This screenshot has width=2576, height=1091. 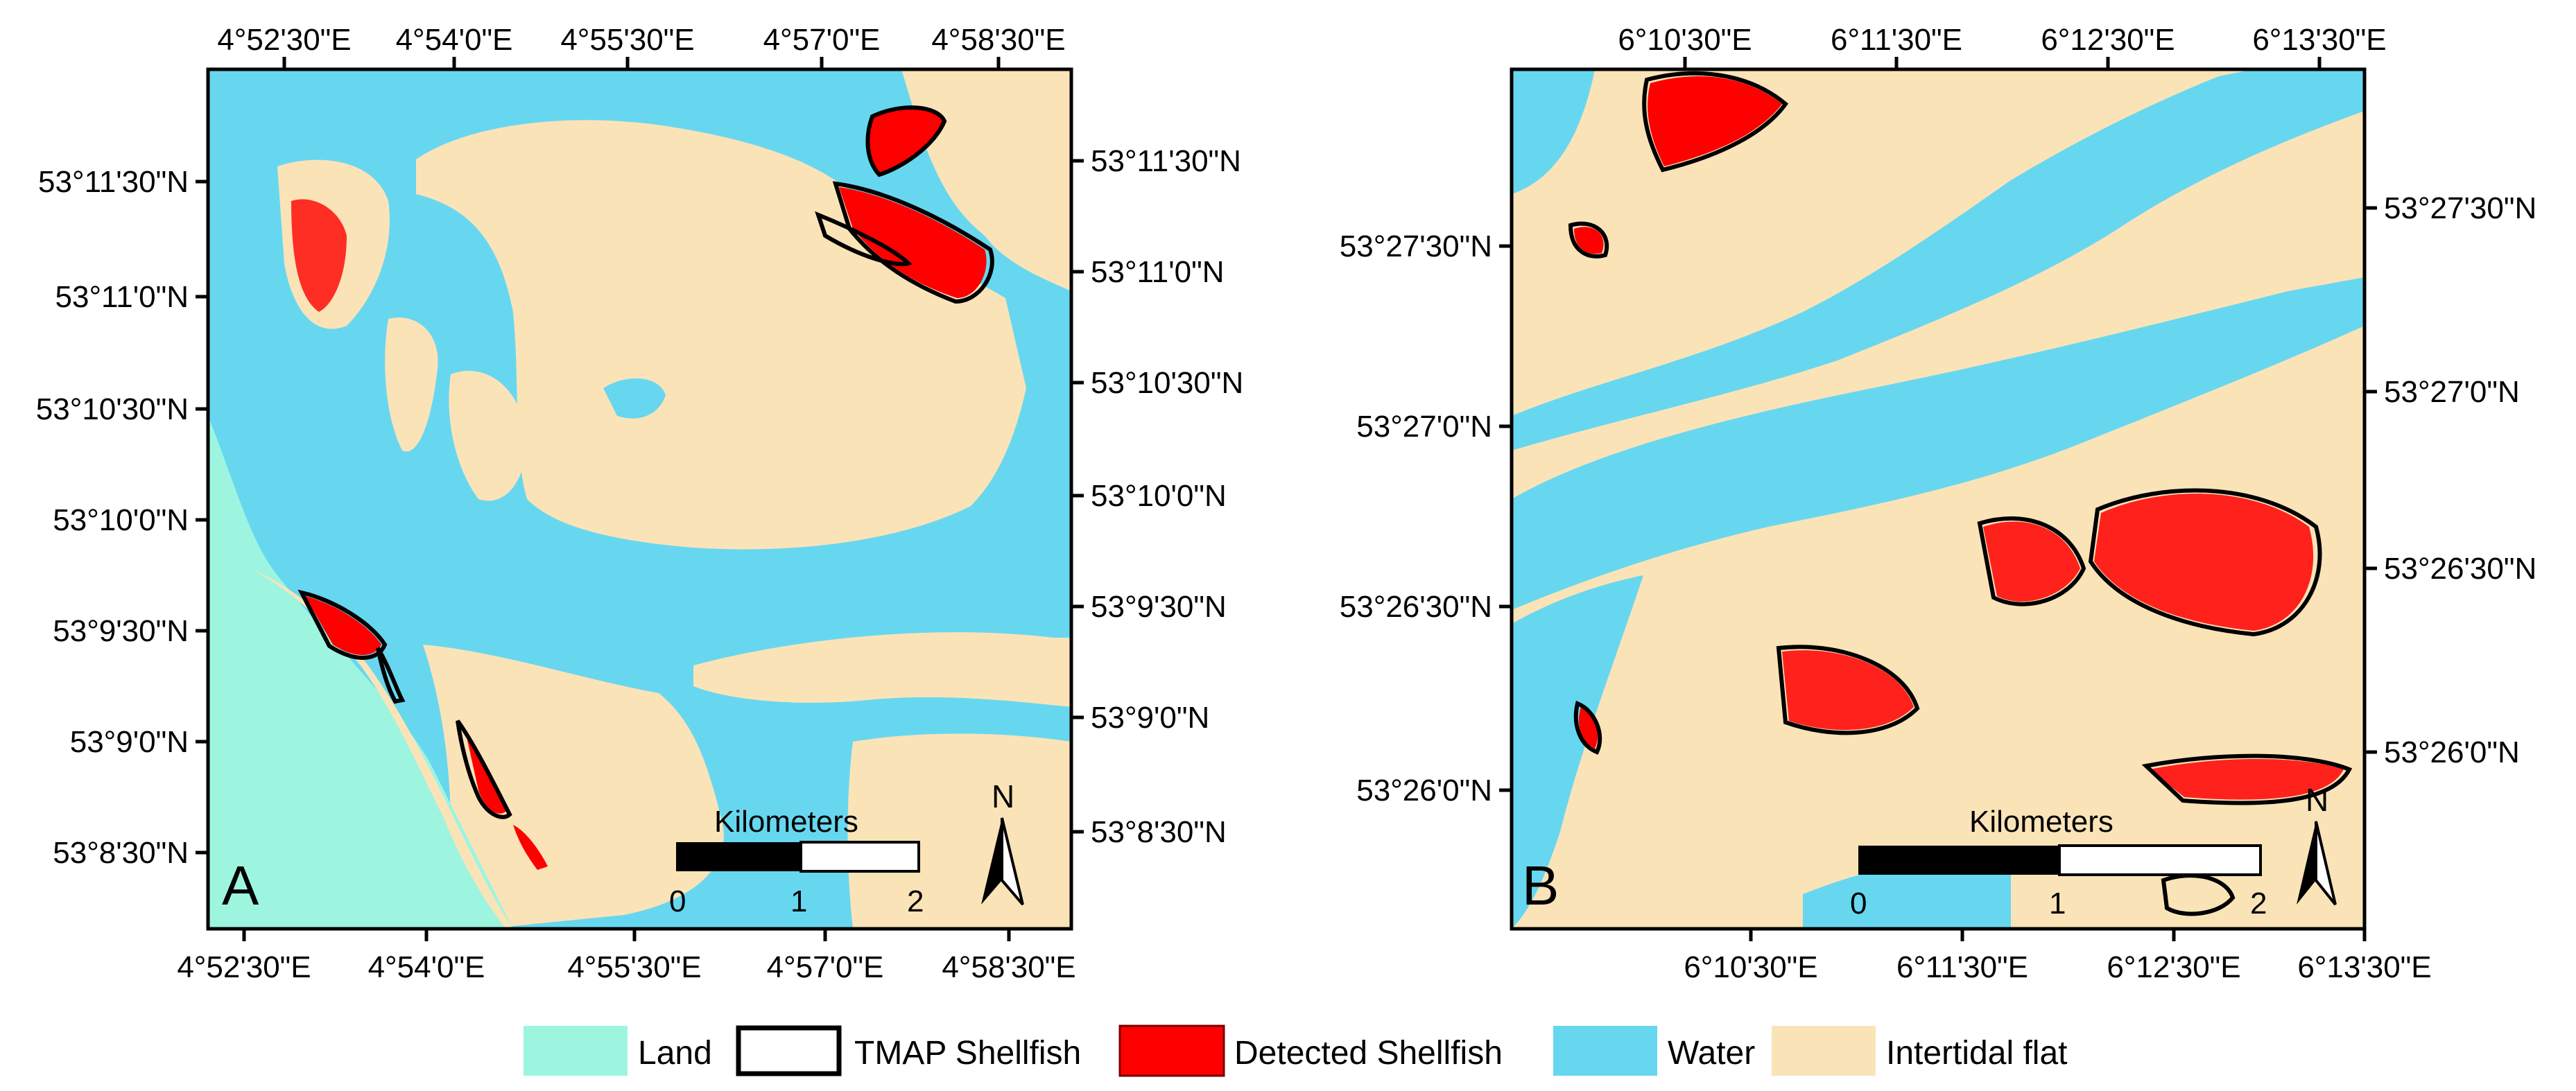 What do you see at coordinates (426, 967) in the screenshot?
I see `tick-label-bottom-1: 4°54'0"E` at bounding box center [426, 967].